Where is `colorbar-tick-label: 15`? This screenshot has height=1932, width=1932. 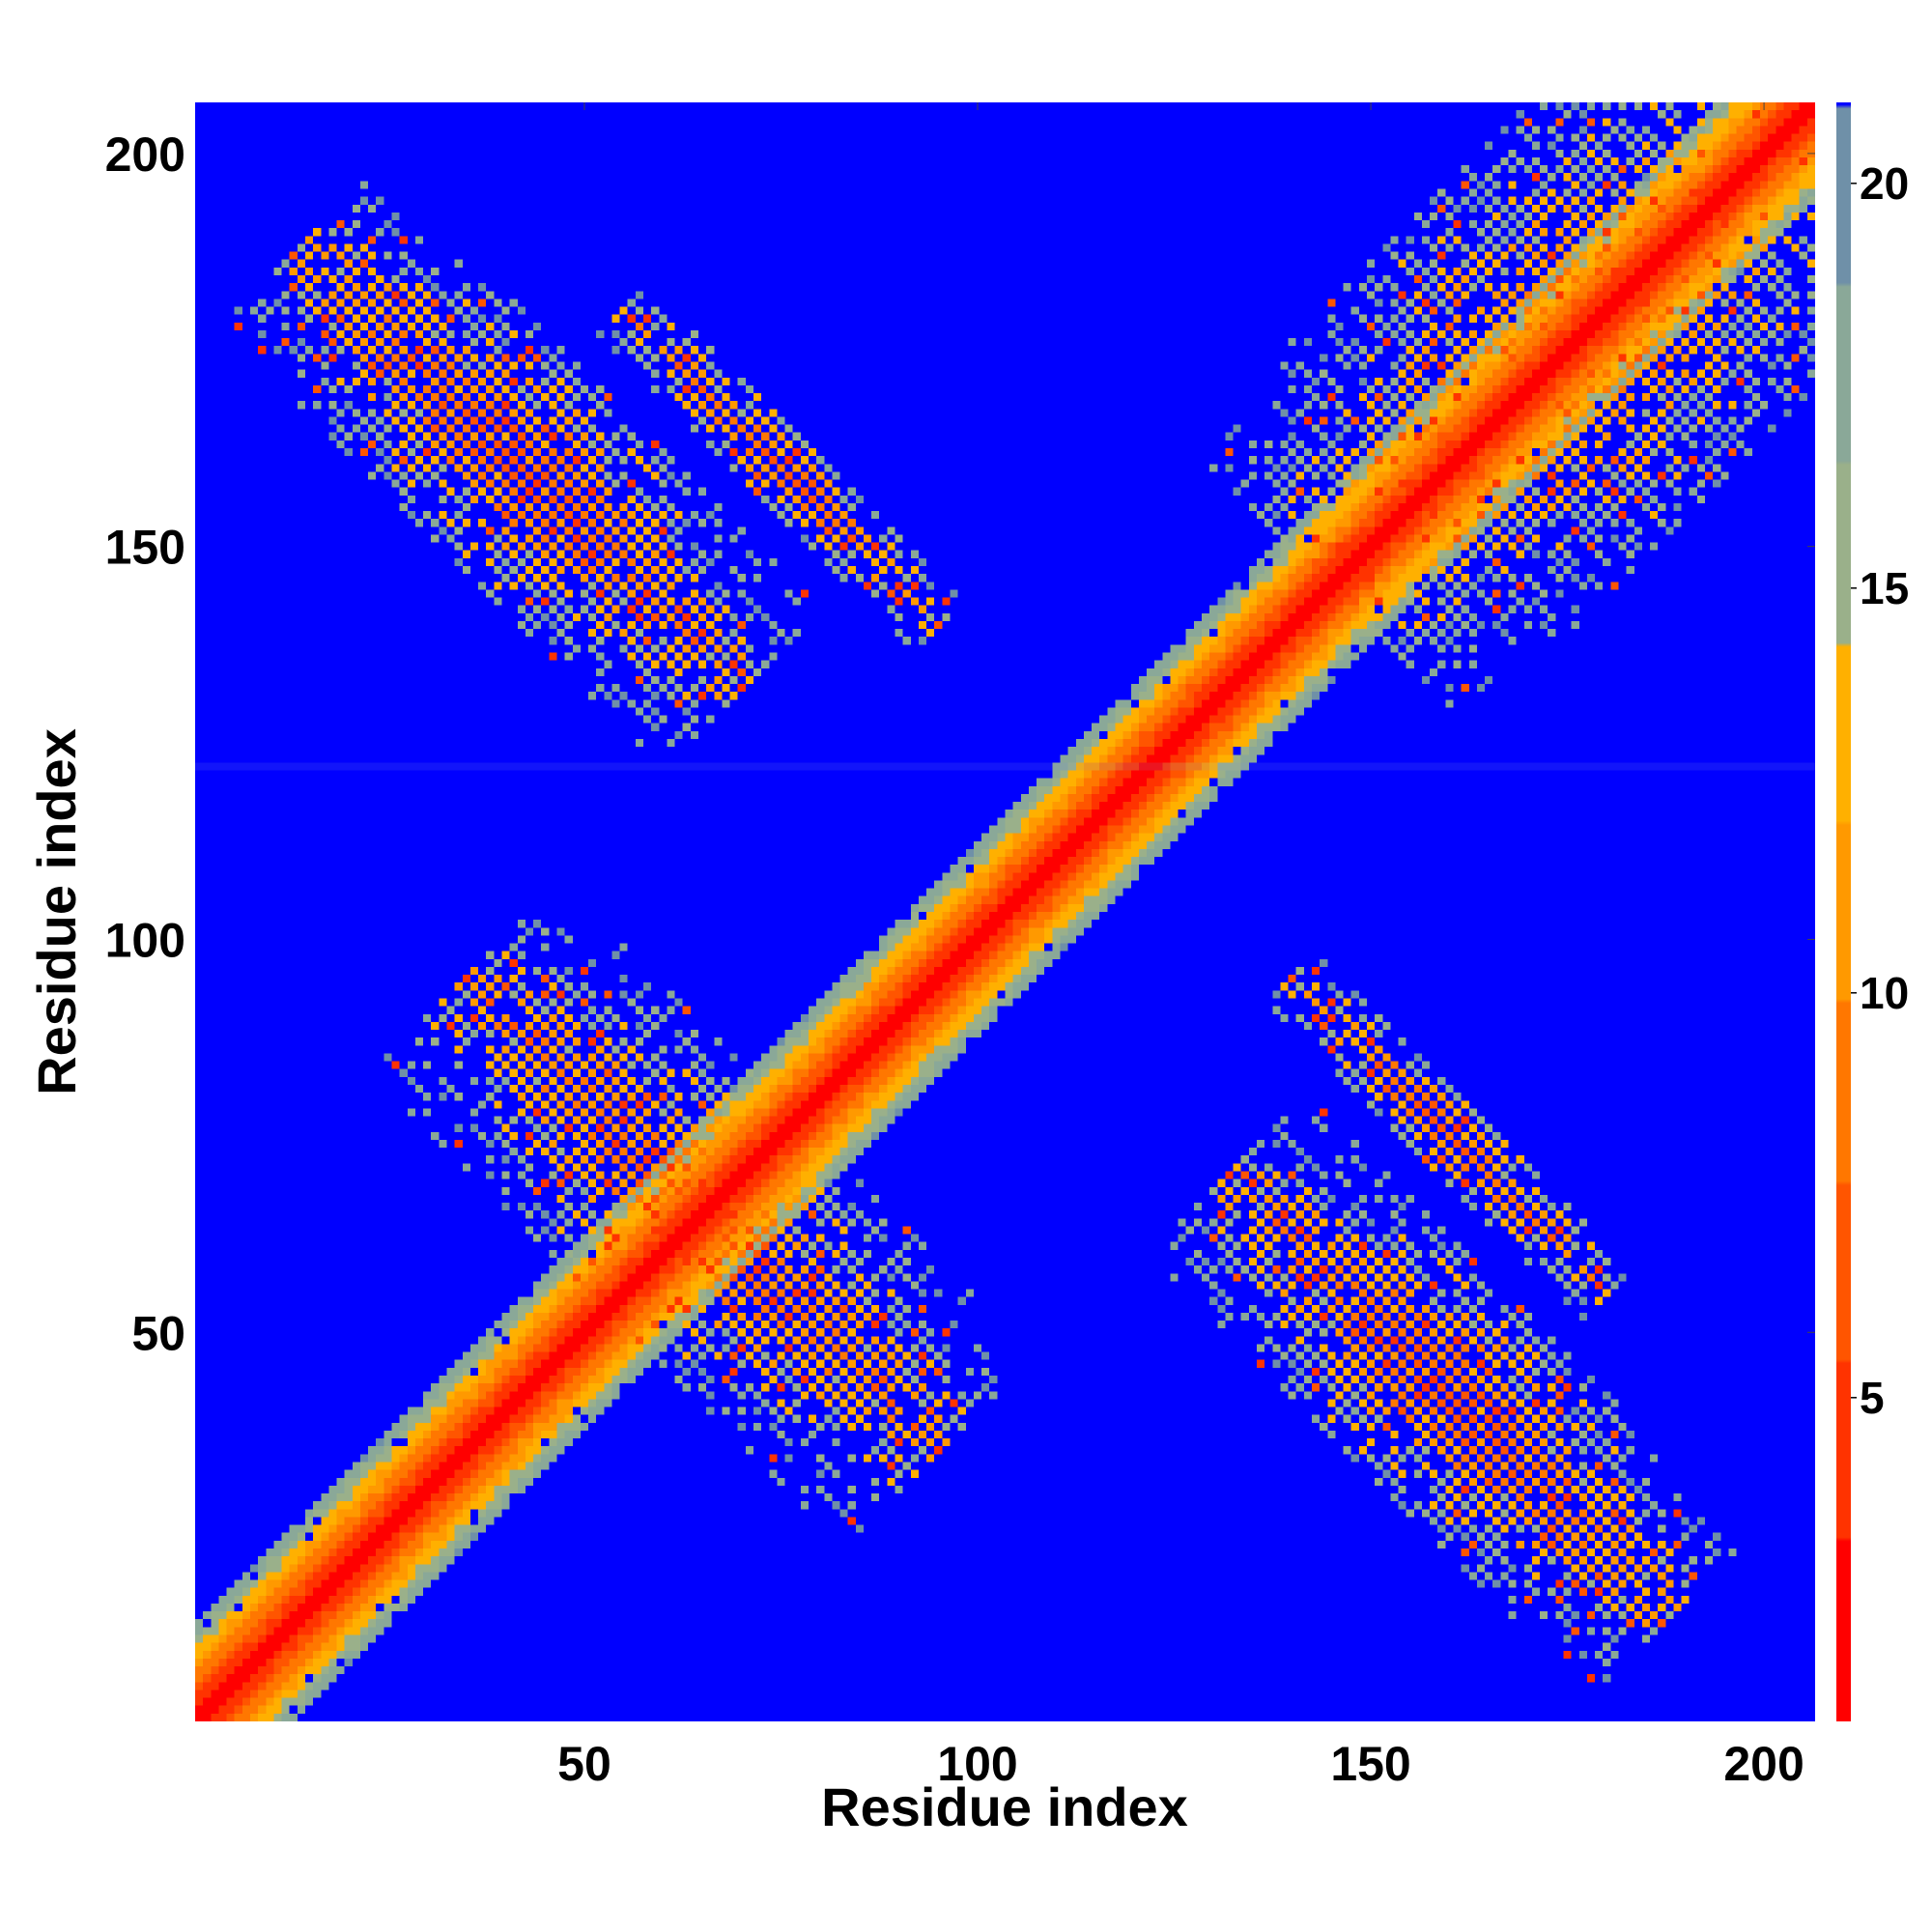
colorbar-tick-label: 15 is located at coordinates (1884, 588).